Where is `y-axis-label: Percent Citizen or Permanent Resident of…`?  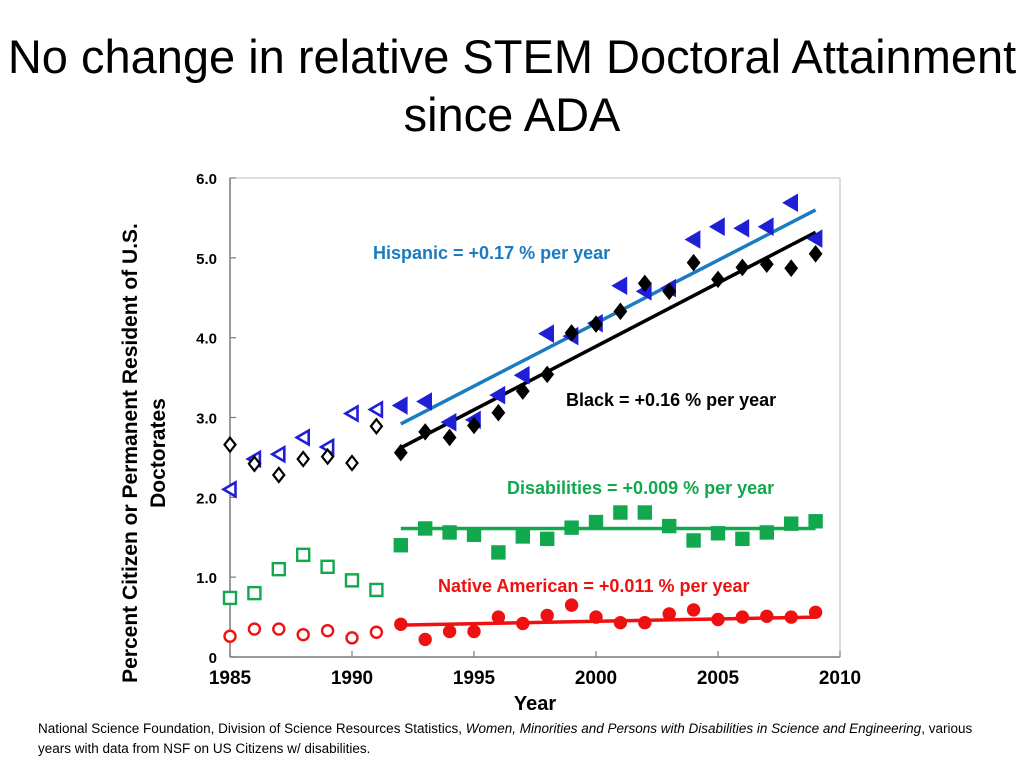
y-axis-label: Percent Citizen or Permanent Resident of… is located at coordinates (144, 453).